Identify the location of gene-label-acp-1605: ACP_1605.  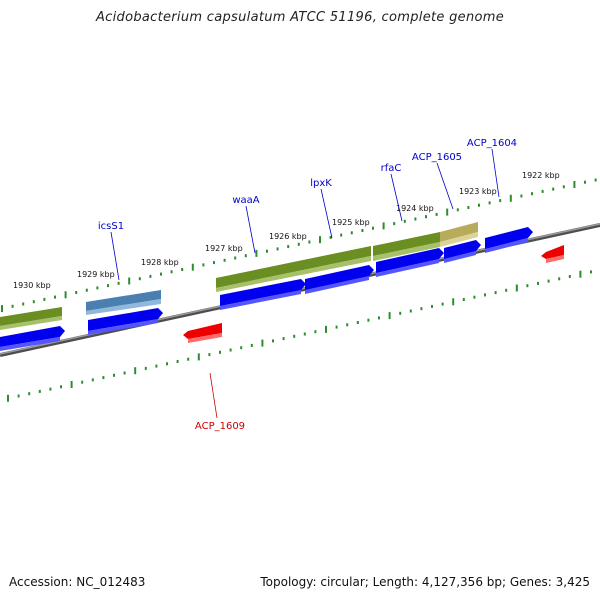
(437, 181).